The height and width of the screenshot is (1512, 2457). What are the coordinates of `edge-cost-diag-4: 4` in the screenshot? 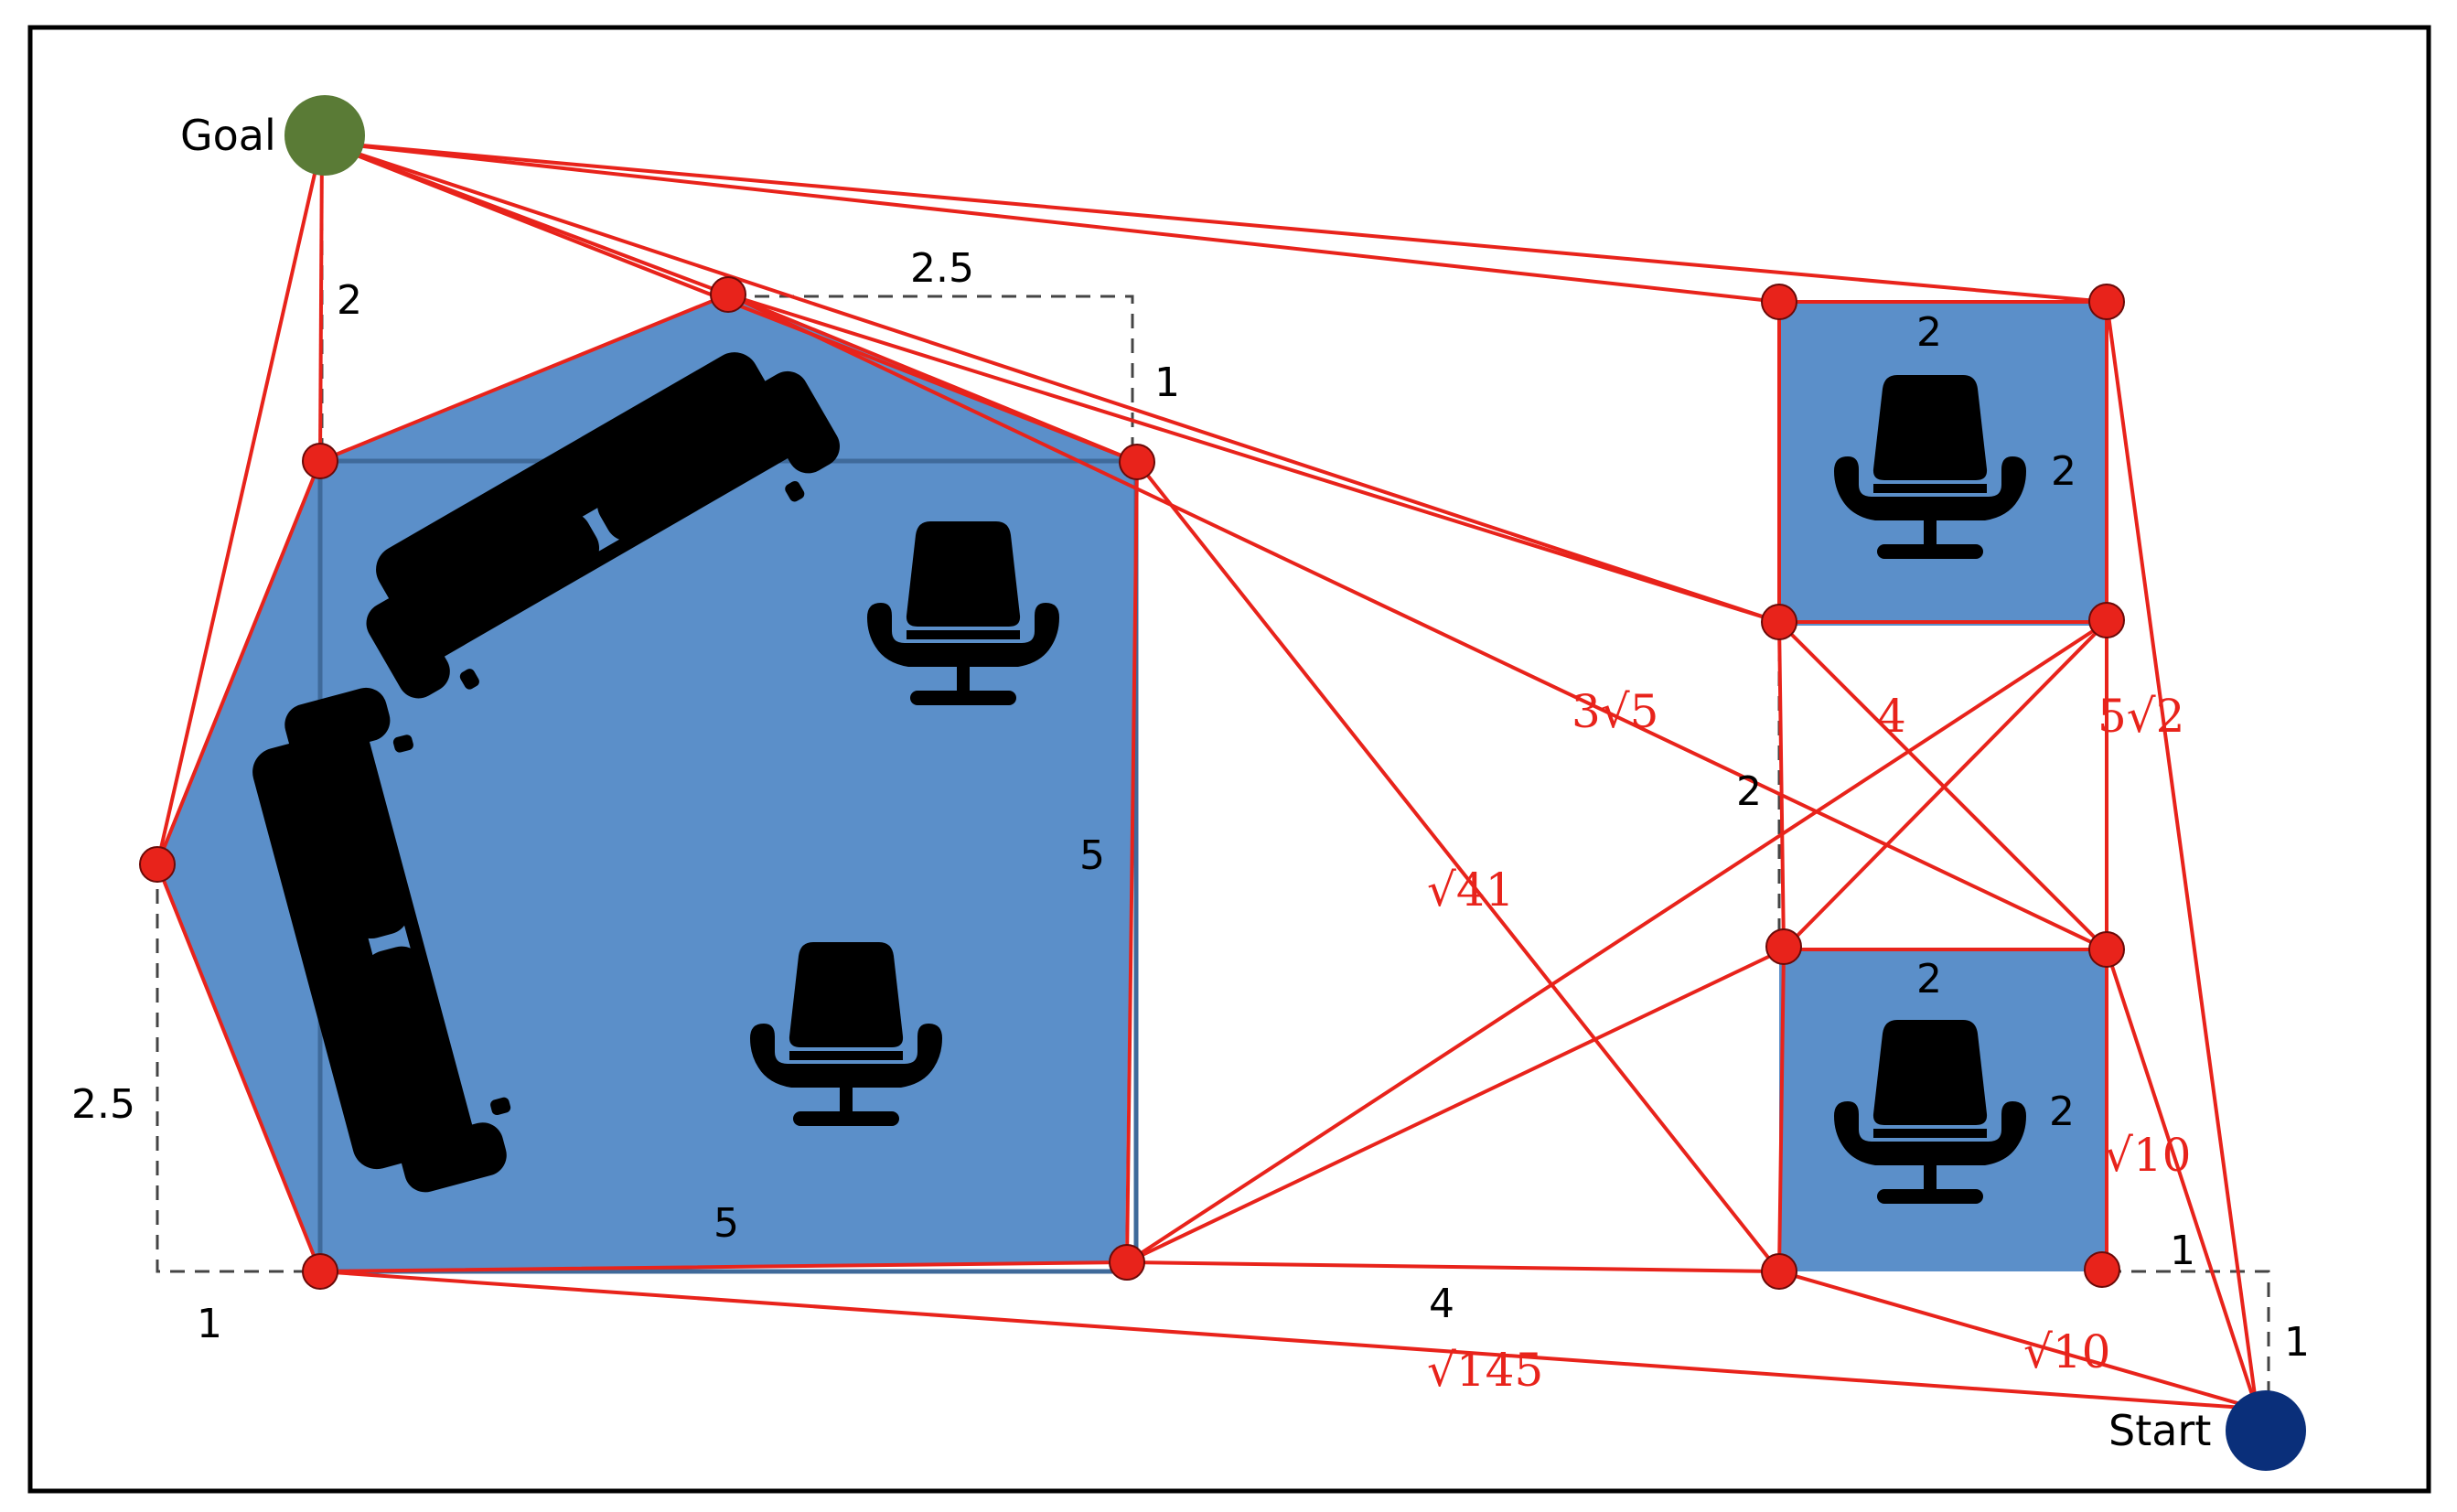 It's located at (1891, 716).